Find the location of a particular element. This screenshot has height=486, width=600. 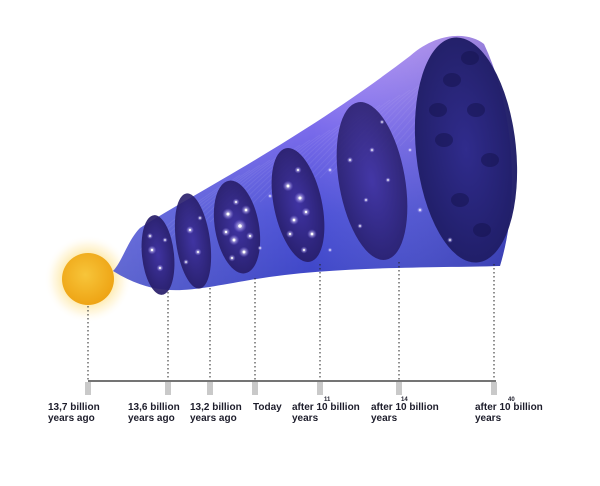

tick-marker-first-galaxies is located at coordinates (210, 388).